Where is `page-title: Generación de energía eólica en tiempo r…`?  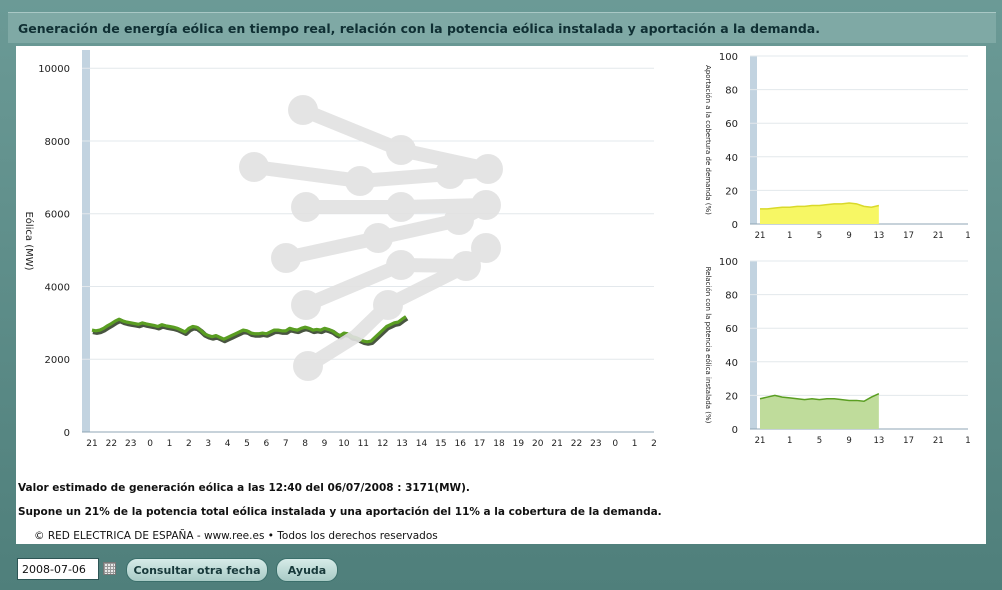
page-title: Generación de energía eólica en tiempo r… is located at coordinates (419, 28).